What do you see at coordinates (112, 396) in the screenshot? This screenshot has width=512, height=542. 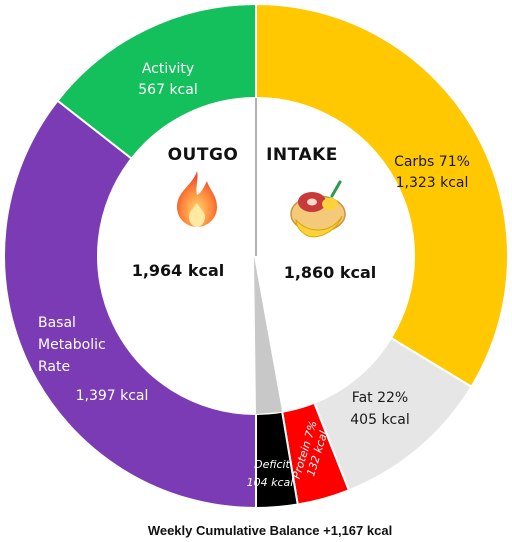 I see `label-bmr-value: 1,397 kcal` at bounding box center [112, 396].